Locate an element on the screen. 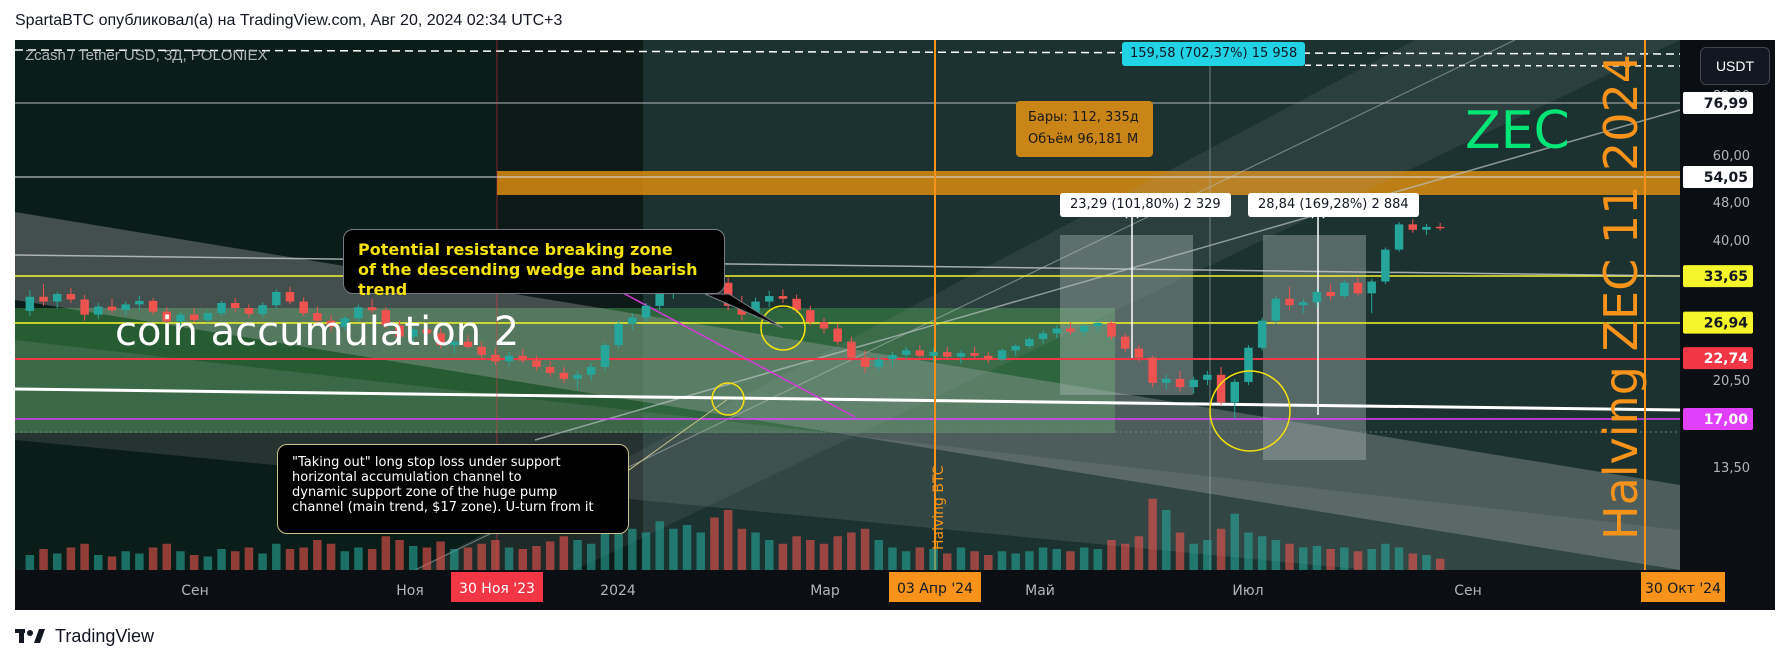 Image resolution: width=1791 pixels, height=662 pixels. time-highlight-badge is located at coordinates (497, 587).